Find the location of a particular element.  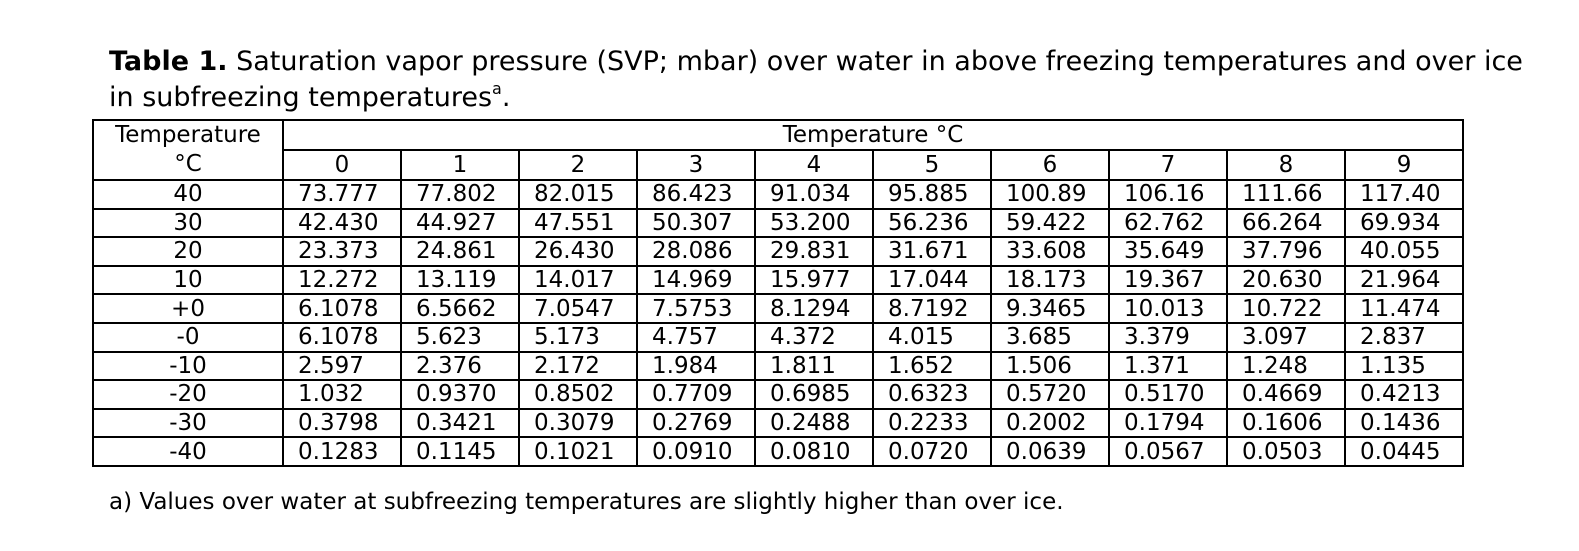

cell: 1.371 is located at coordinates (1168, 366).